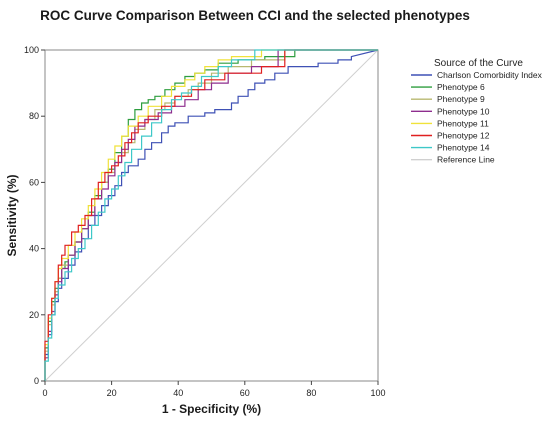  I want to click on legend-label-phenotype-14: Phenotype 14, so click(463, 148).